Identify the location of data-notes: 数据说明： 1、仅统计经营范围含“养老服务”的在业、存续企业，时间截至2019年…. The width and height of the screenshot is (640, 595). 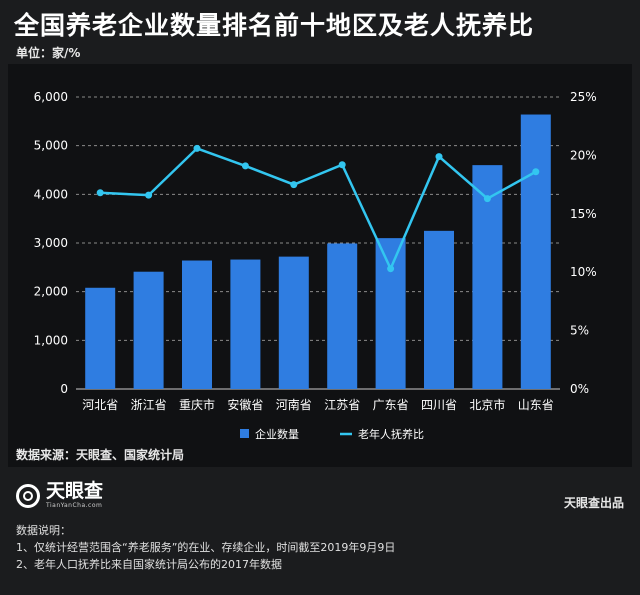
(205, 547).